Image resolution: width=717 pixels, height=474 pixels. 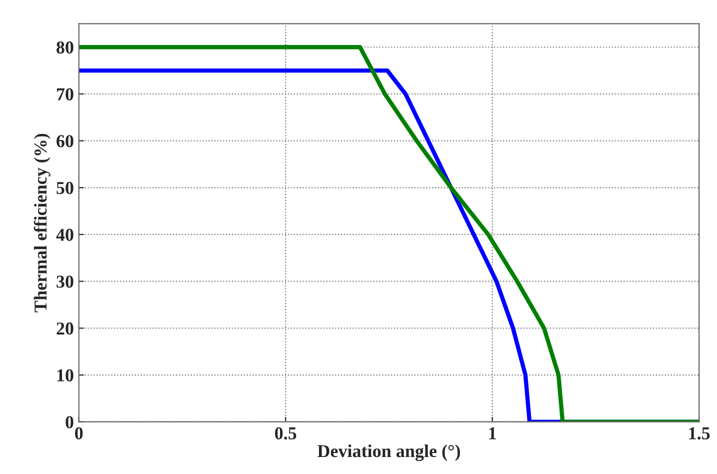 I want to click on y-tick-label: 30, so click(x=65, y=282).